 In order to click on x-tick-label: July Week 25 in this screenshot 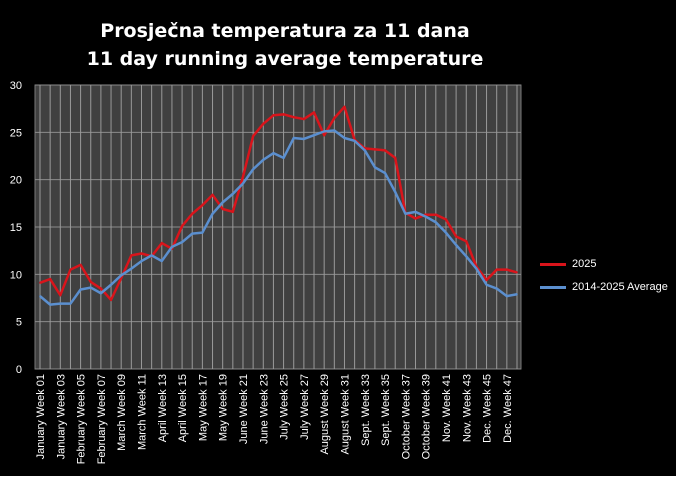, I will do `click(285, 407)`.